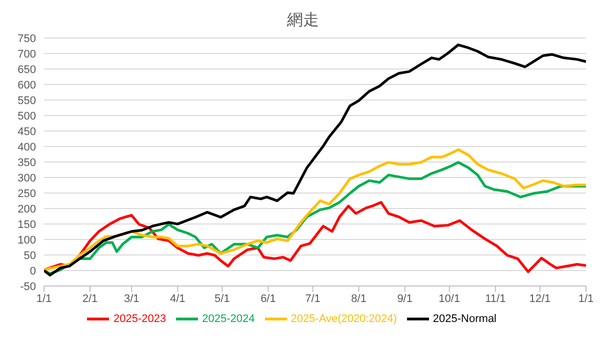 This screenshot has height=341, width=606. What do you see at coordinates (358, 298) in the screenshot?
I see `x-tick-label: 8/1` at bounding box center [358, 298].